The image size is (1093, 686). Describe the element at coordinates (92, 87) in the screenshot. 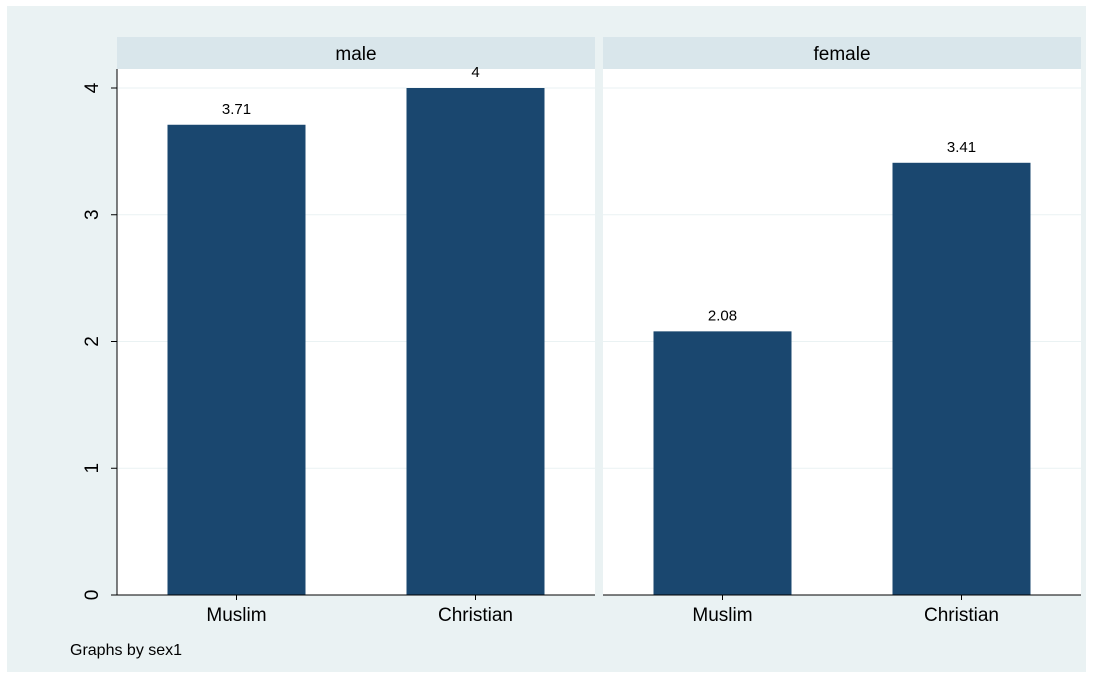

I see `y-tick-label: 4` at that location.